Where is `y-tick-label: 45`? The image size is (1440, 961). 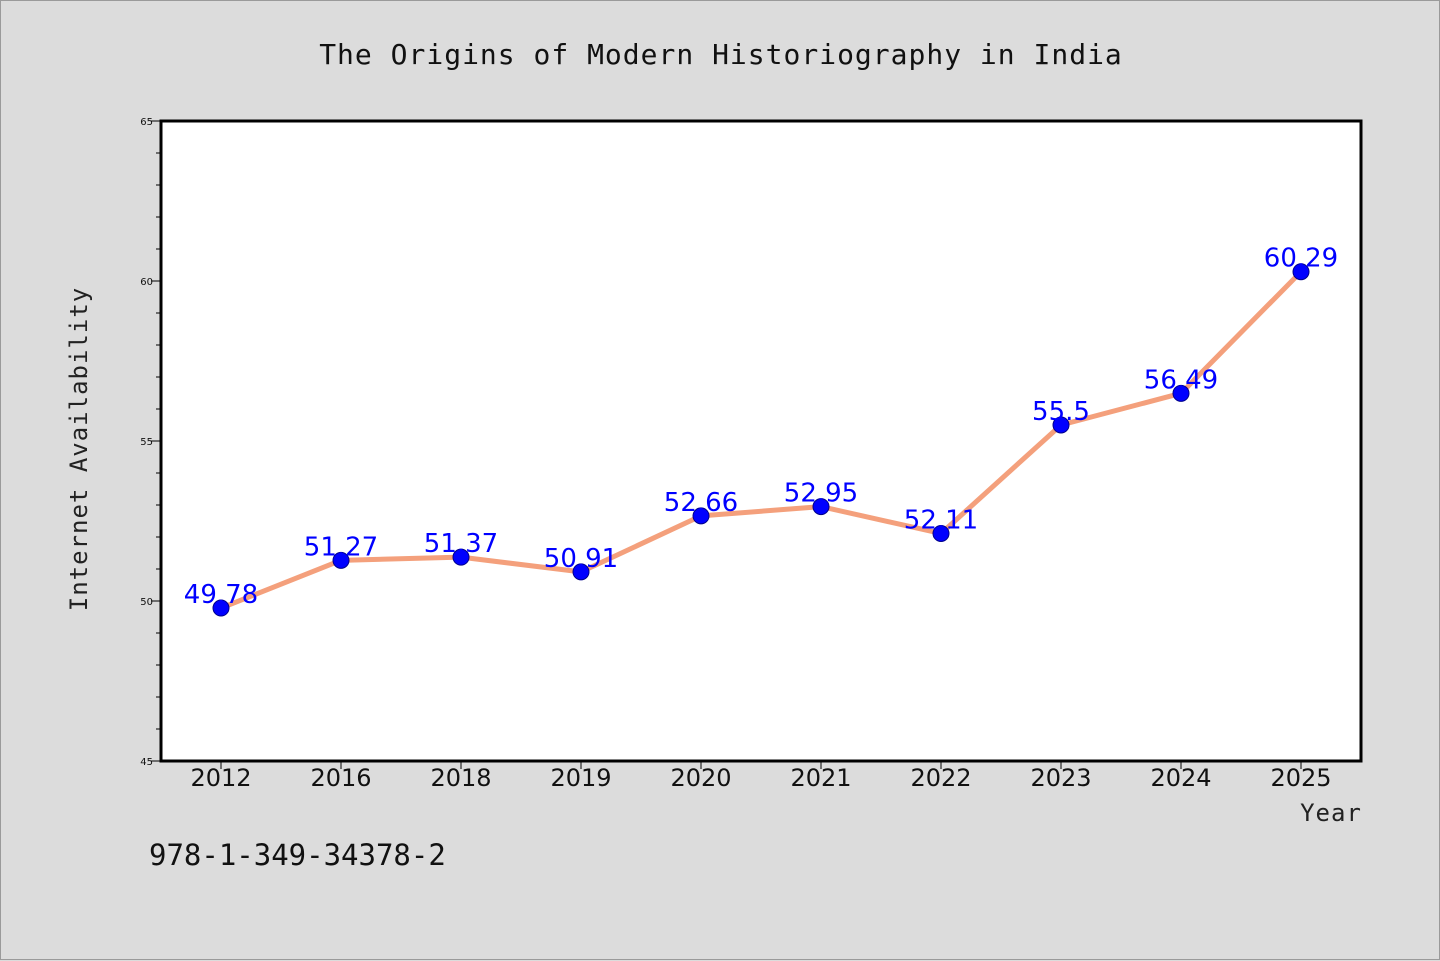 y-tick-label: 45 is located at coordinates (146, 762).